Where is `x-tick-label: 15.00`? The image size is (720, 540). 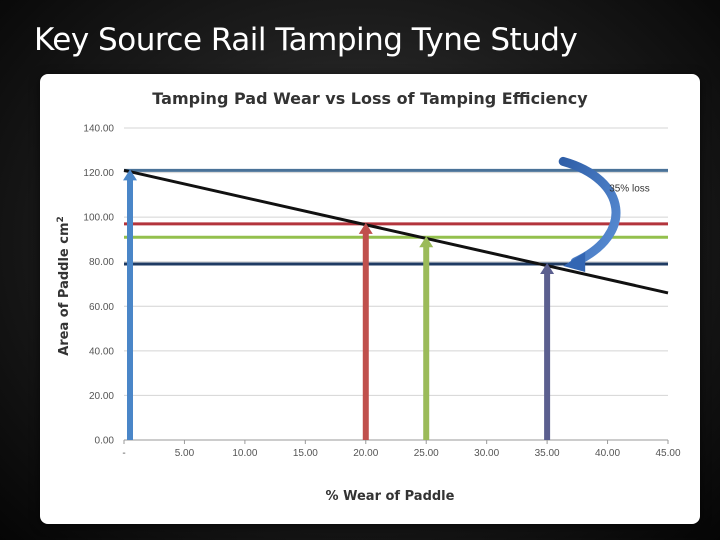
x-tick-label: 15.00 is located at coordinates (305, 453).